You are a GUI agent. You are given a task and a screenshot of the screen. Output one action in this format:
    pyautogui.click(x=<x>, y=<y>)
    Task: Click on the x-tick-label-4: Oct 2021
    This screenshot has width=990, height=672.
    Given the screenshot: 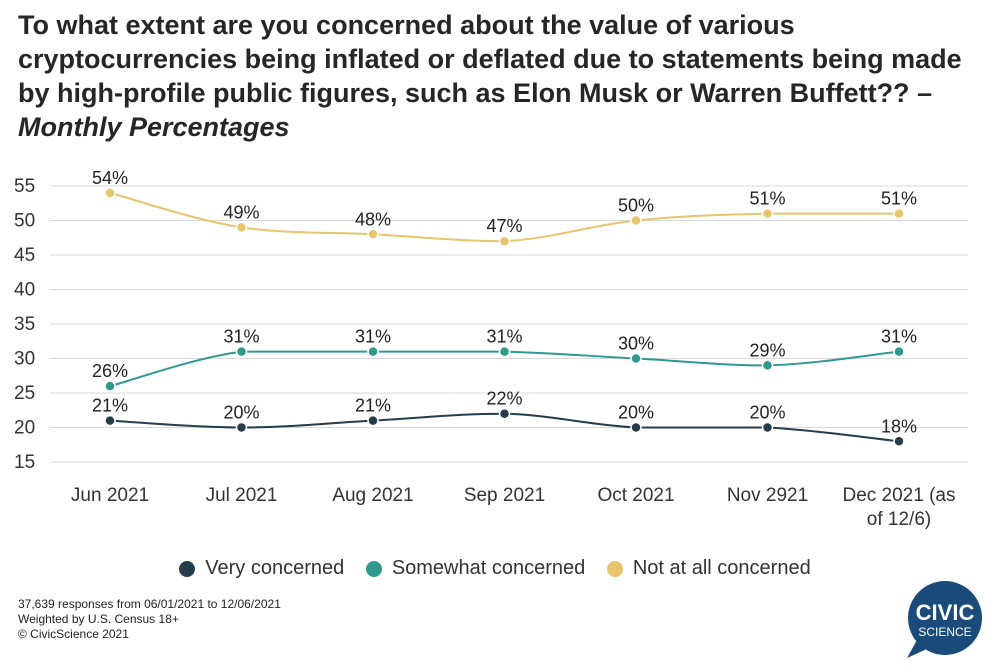 What is the action you would take?
    pyautogui.click(x=635, y=495)
    